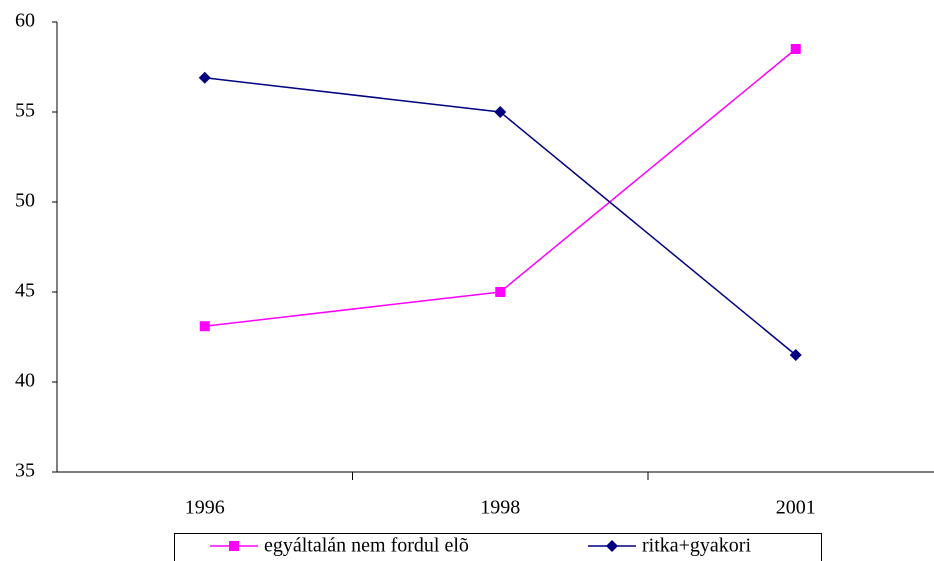  What do you see at coordinates (500, 508) in the screenshot?
I see `x-tick-label: 1998` at bounding box center [500, 508].